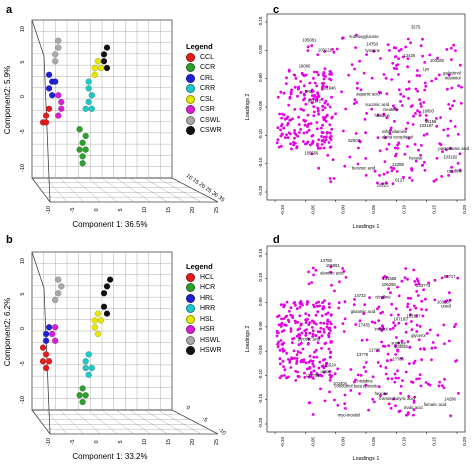  I want to click on z-tick-label: 30, so click(214, 195).